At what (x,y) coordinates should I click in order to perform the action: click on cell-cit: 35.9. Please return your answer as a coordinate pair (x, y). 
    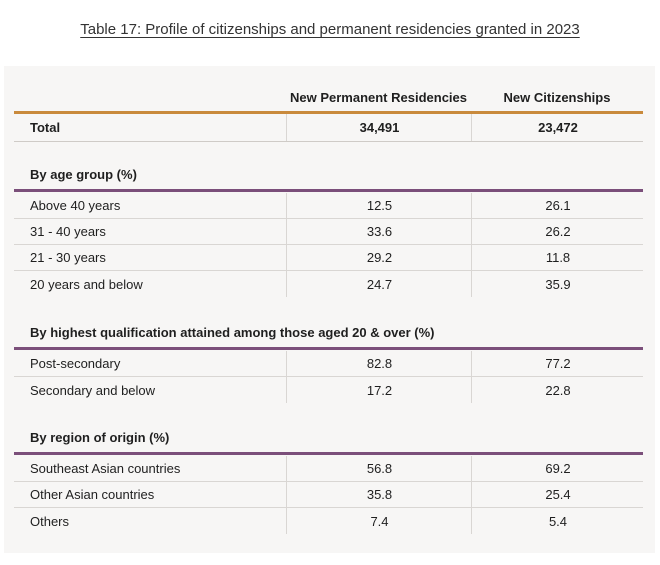
    Looking at the image, I should click on (557, 284).